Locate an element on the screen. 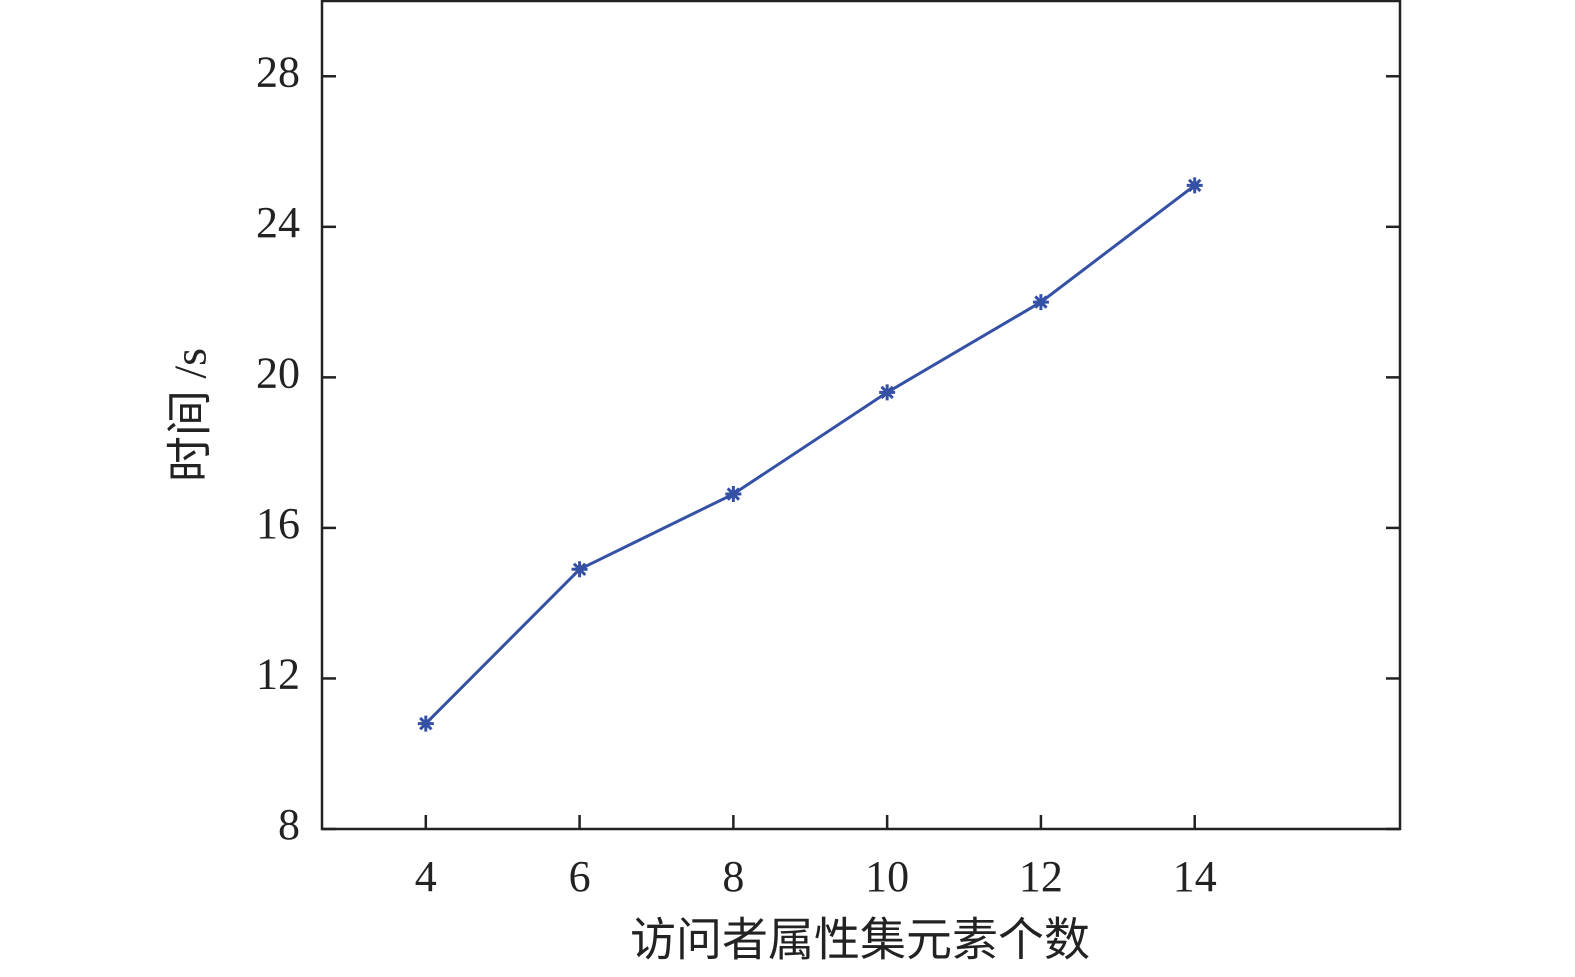 Image resolution: width=1575 pixels, height=977 pixels. y-tick-label: 8 is located at coordinates (289, 824).